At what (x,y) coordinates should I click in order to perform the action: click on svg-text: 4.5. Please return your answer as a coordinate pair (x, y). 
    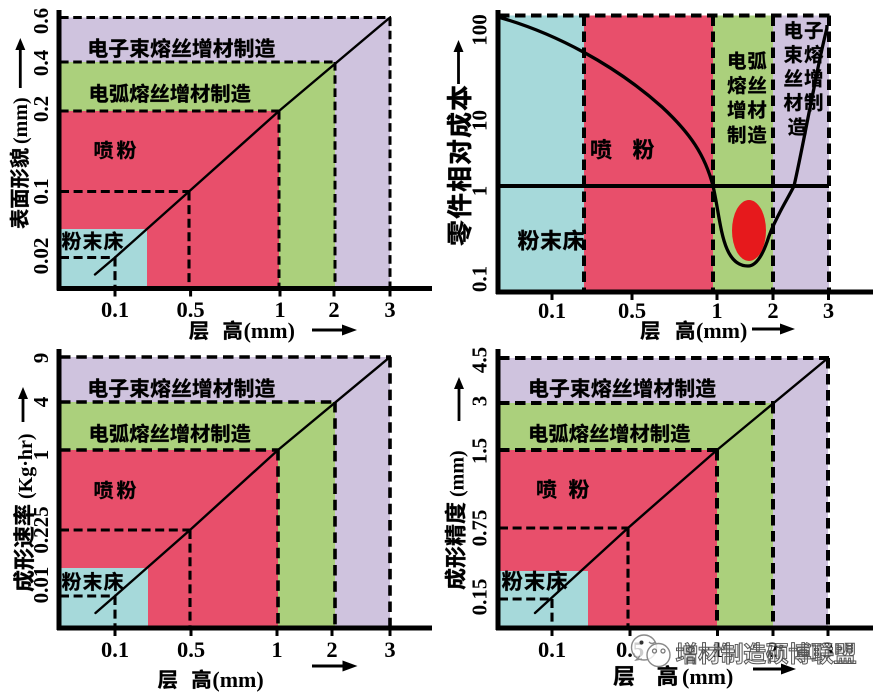
    Looking at the image, I should click on (480, 360).